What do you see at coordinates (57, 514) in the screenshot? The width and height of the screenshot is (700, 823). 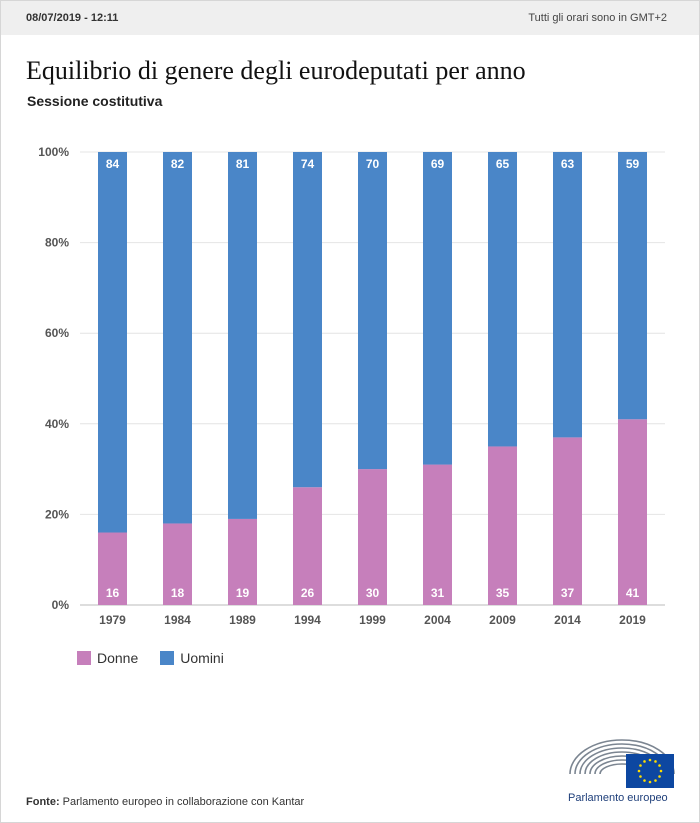 I see `y-tick-label: 20%` at bounding box center [57, 514].